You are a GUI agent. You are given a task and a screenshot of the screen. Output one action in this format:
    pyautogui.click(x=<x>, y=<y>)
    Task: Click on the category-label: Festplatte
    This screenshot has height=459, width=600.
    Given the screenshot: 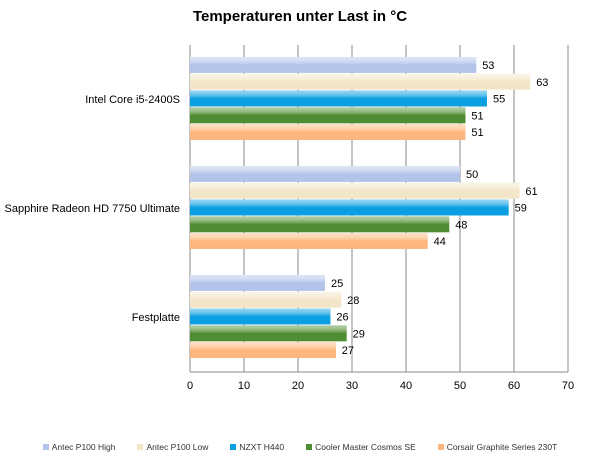 What is the action you would take?
    pyautogui.click(x=156, y=318)
    